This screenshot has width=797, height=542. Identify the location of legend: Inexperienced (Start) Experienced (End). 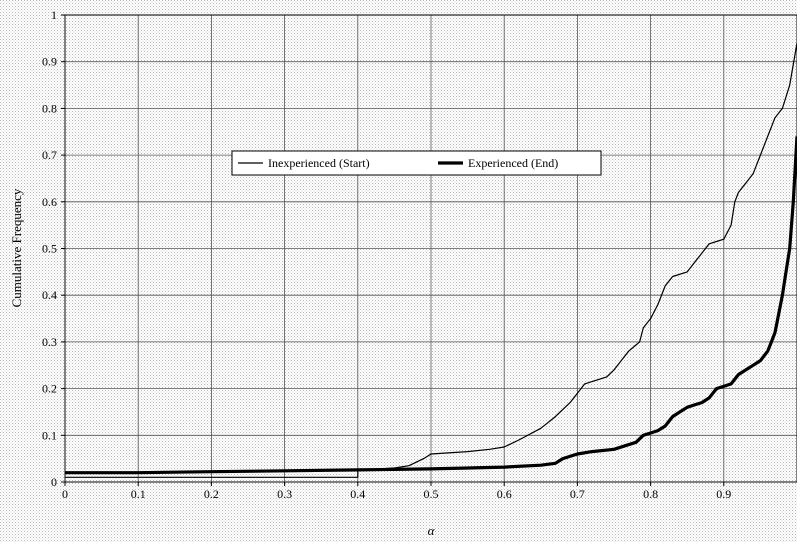
(416, 163).